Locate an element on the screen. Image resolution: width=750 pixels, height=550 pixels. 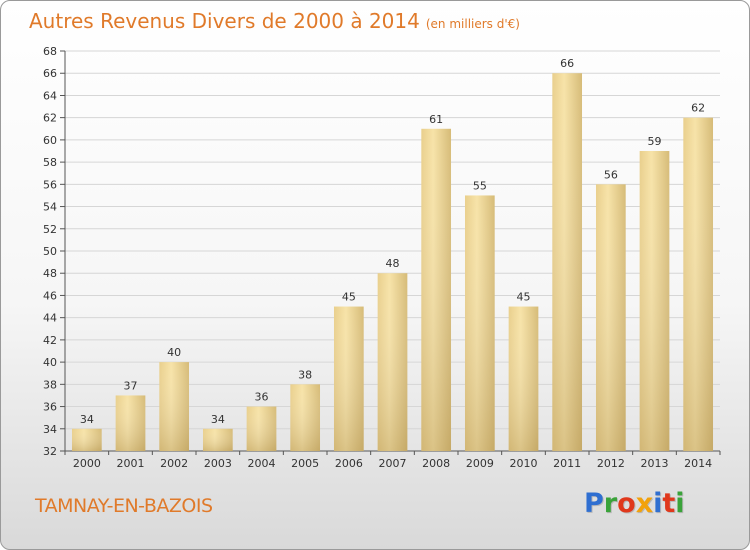
y-tick-label: 40 is located at coordinates (50, 362).